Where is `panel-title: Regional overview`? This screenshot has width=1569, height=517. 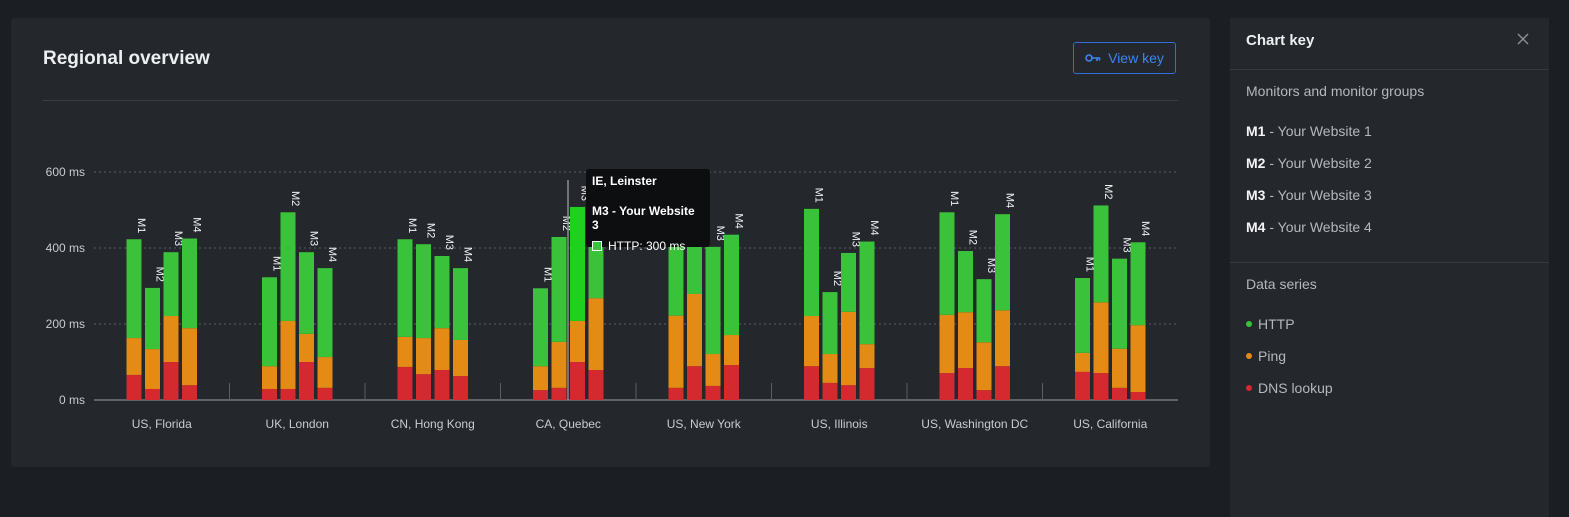 panel-title: Regional overview is located at coordinates (126, 58).